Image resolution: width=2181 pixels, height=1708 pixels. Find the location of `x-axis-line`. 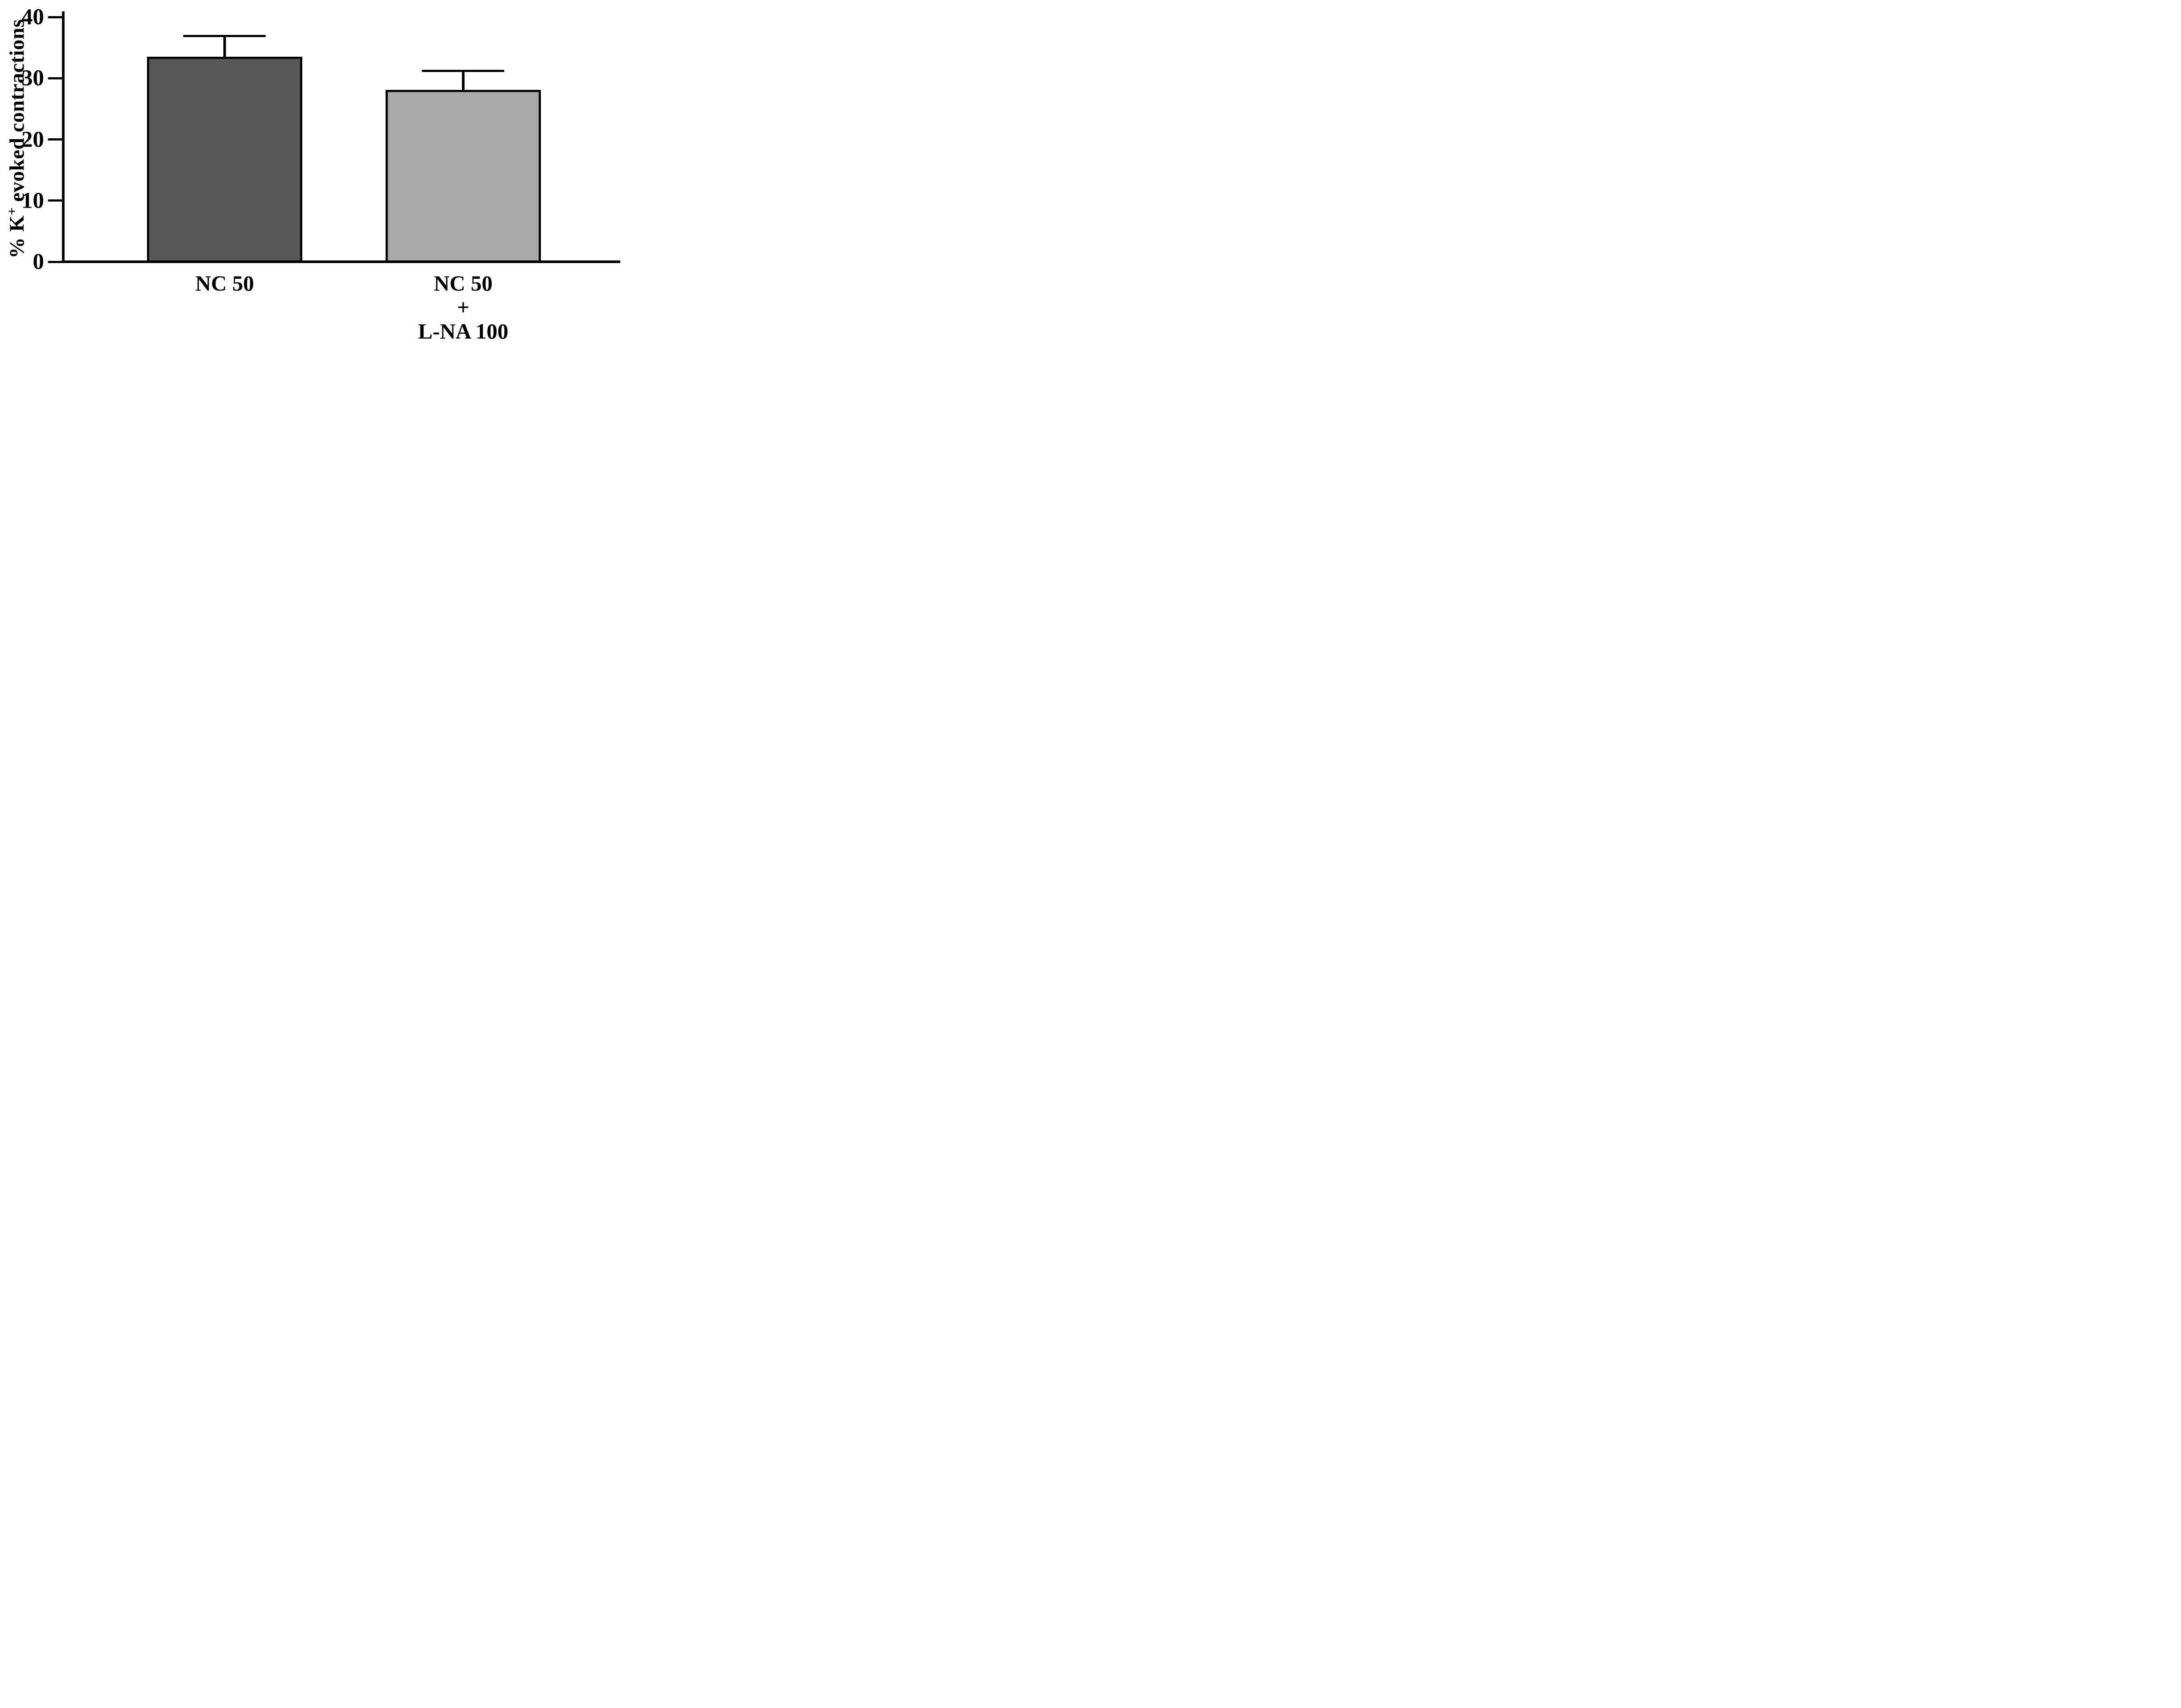

x-axis-line is located at coordinates (341, 261).